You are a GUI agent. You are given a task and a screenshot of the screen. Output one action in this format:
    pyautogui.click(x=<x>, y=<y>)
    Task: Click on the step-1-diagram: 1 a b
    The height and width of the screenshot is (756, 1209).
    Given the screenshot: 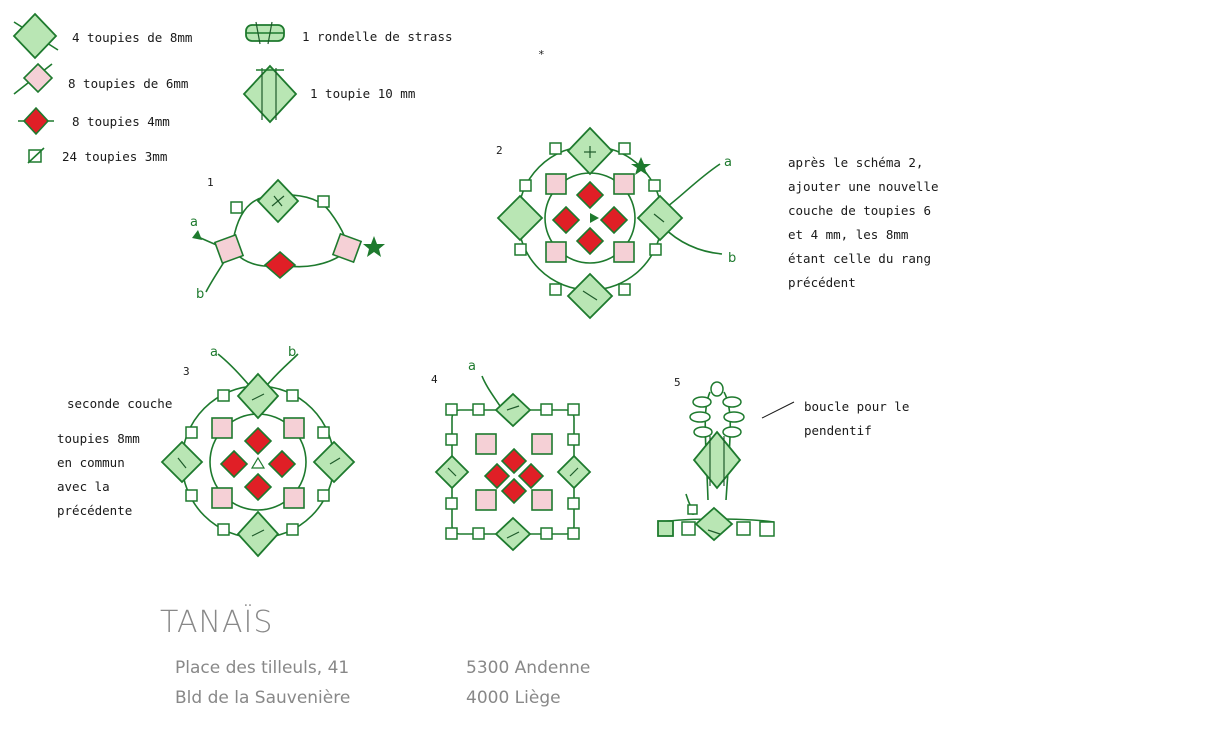 What is the action you would take?
    pyautogui.click(x=287, y=239)
    